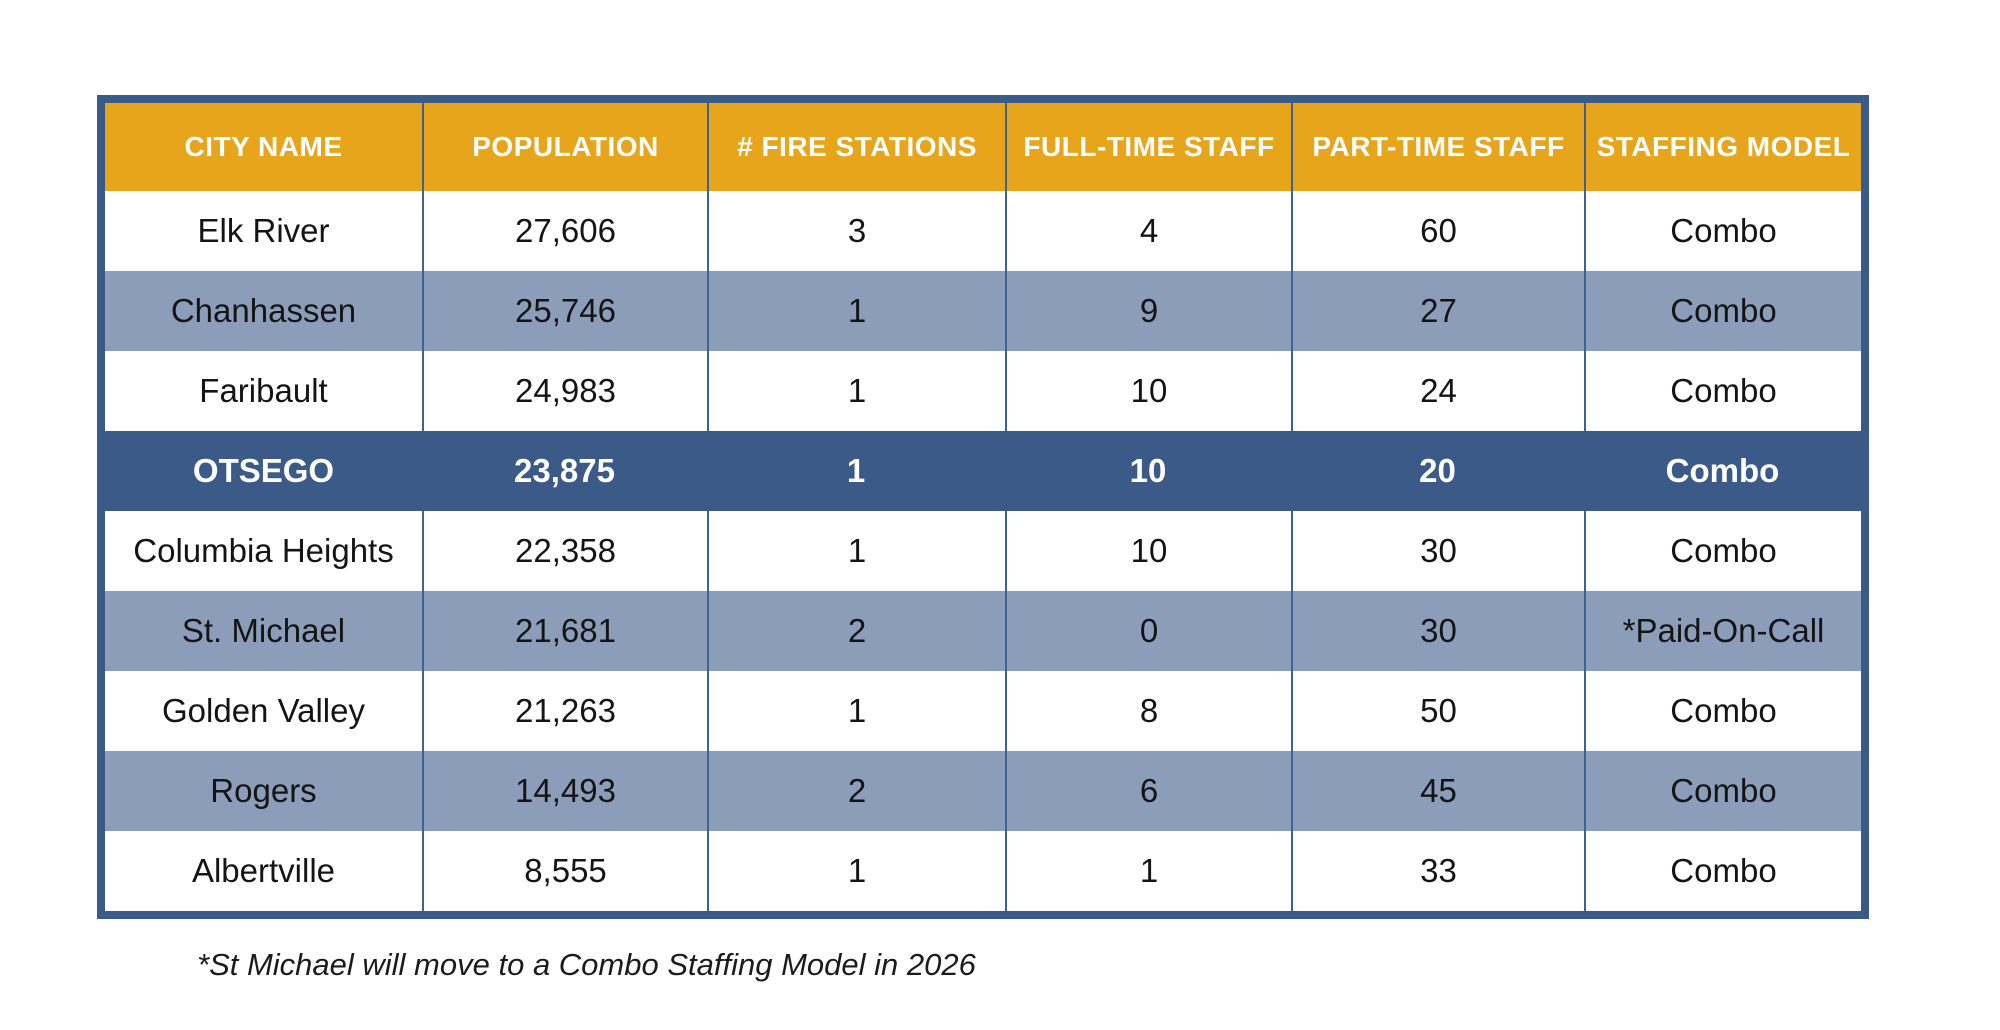 The width and height of the screenshot is (2000, 1030). I want to click on cell-population: 21,681, so click(564, 631).